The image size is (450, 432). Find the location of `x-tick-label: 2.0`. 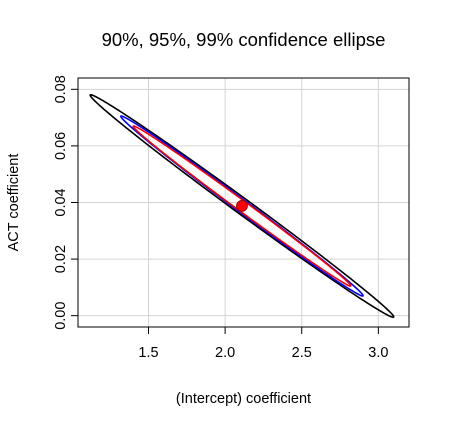

x-tick-label: 2.0 is located at coordinates (225, 353).